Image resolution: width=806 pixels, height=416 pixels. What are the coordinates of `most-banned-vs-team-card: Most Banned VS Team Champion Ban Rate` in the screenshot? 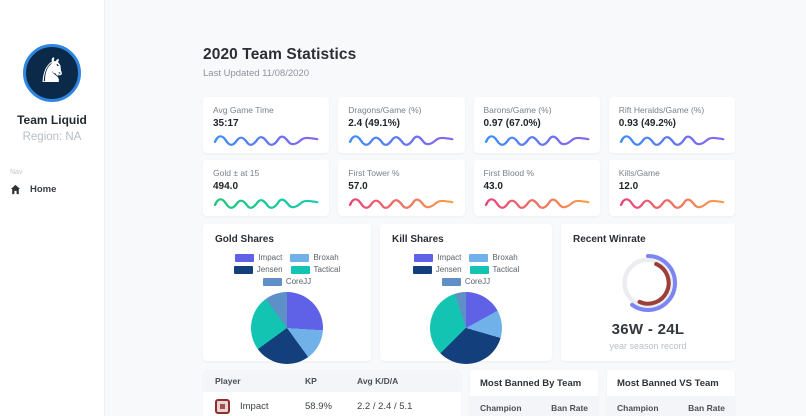 It's located at (671, 393).